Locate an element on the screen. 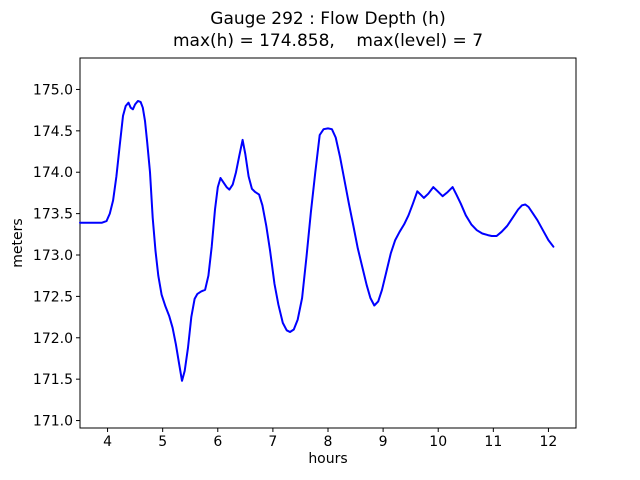 Image resolution: width=640 pixels, height=480 pixels. x-tick-label: 10 is located at coordinates (438, 442).